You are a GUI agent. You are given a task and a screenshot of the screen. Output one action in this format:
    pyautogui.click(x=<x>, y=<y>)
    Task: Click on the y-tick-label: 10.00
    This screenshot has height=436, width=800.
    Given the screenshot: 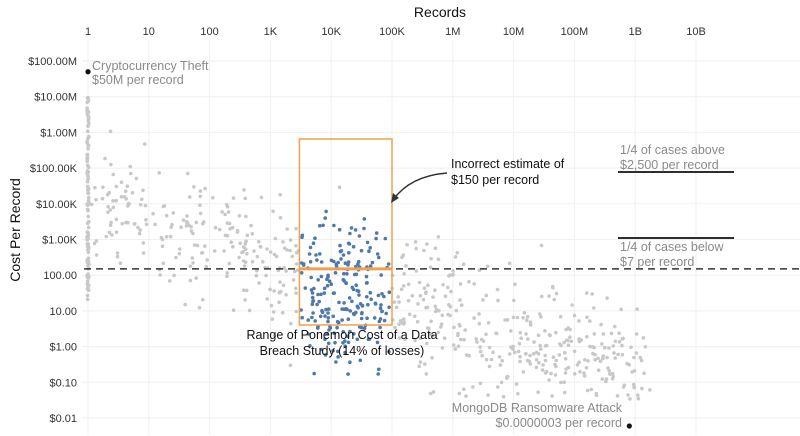 What is the action you would take?
    pyautogui.click(x=63, y=312)
    